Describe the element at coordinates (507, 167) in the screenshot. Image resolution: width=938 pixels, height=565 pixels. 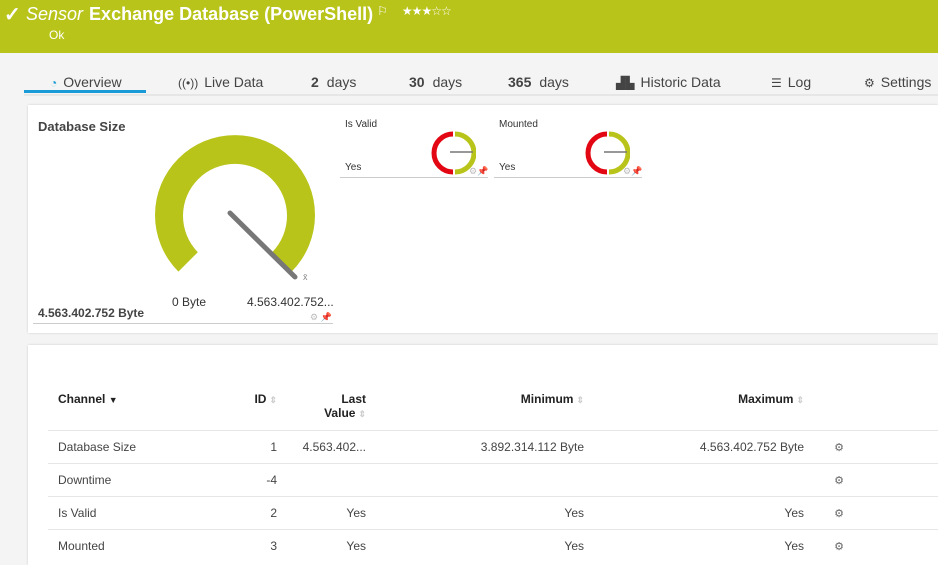
I see `mounted-value: Yes` at that location.